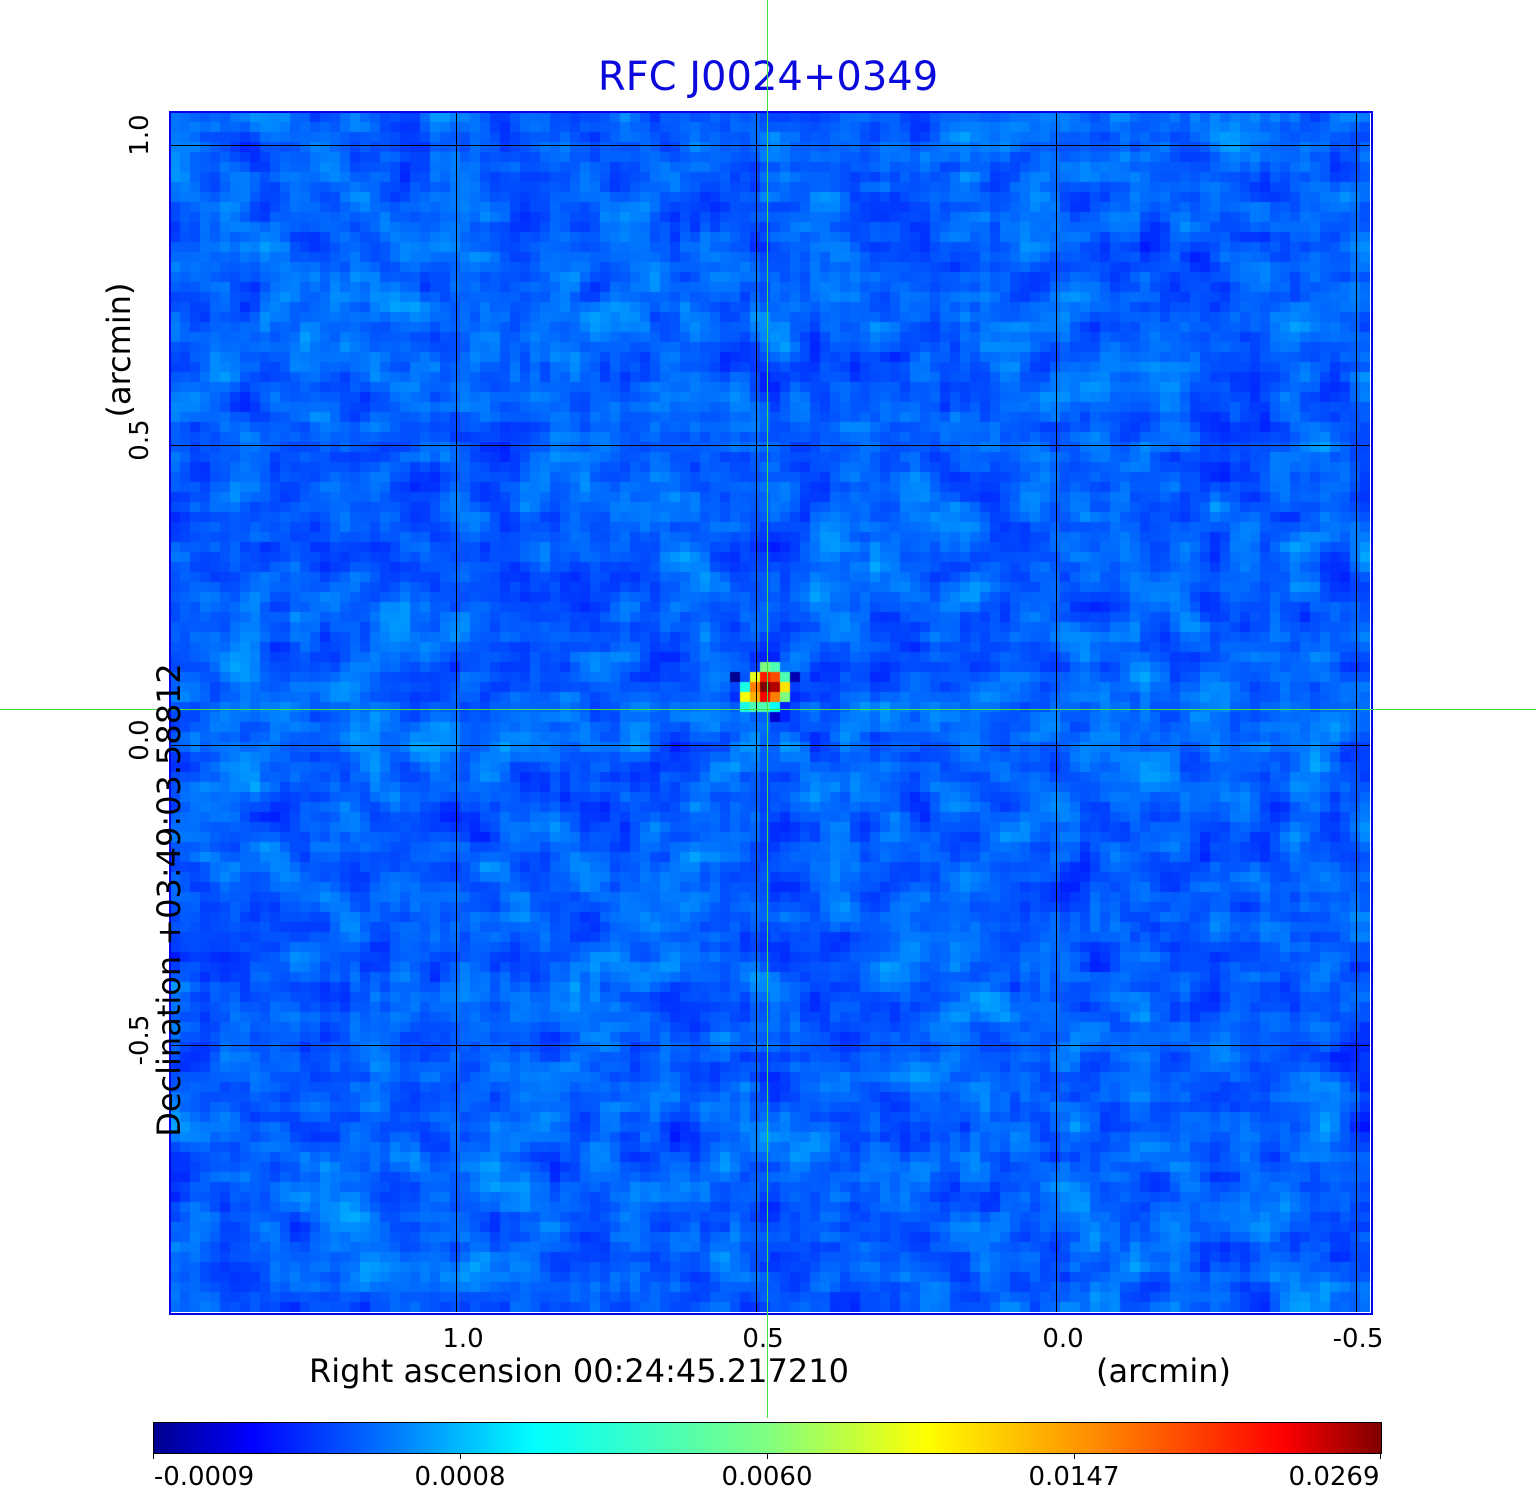 This screenshot has height=1511, width=1536. Describe the element at coordinates (140, 135) in the screenshot. I see `y-tick-label: 1.0` at that location.